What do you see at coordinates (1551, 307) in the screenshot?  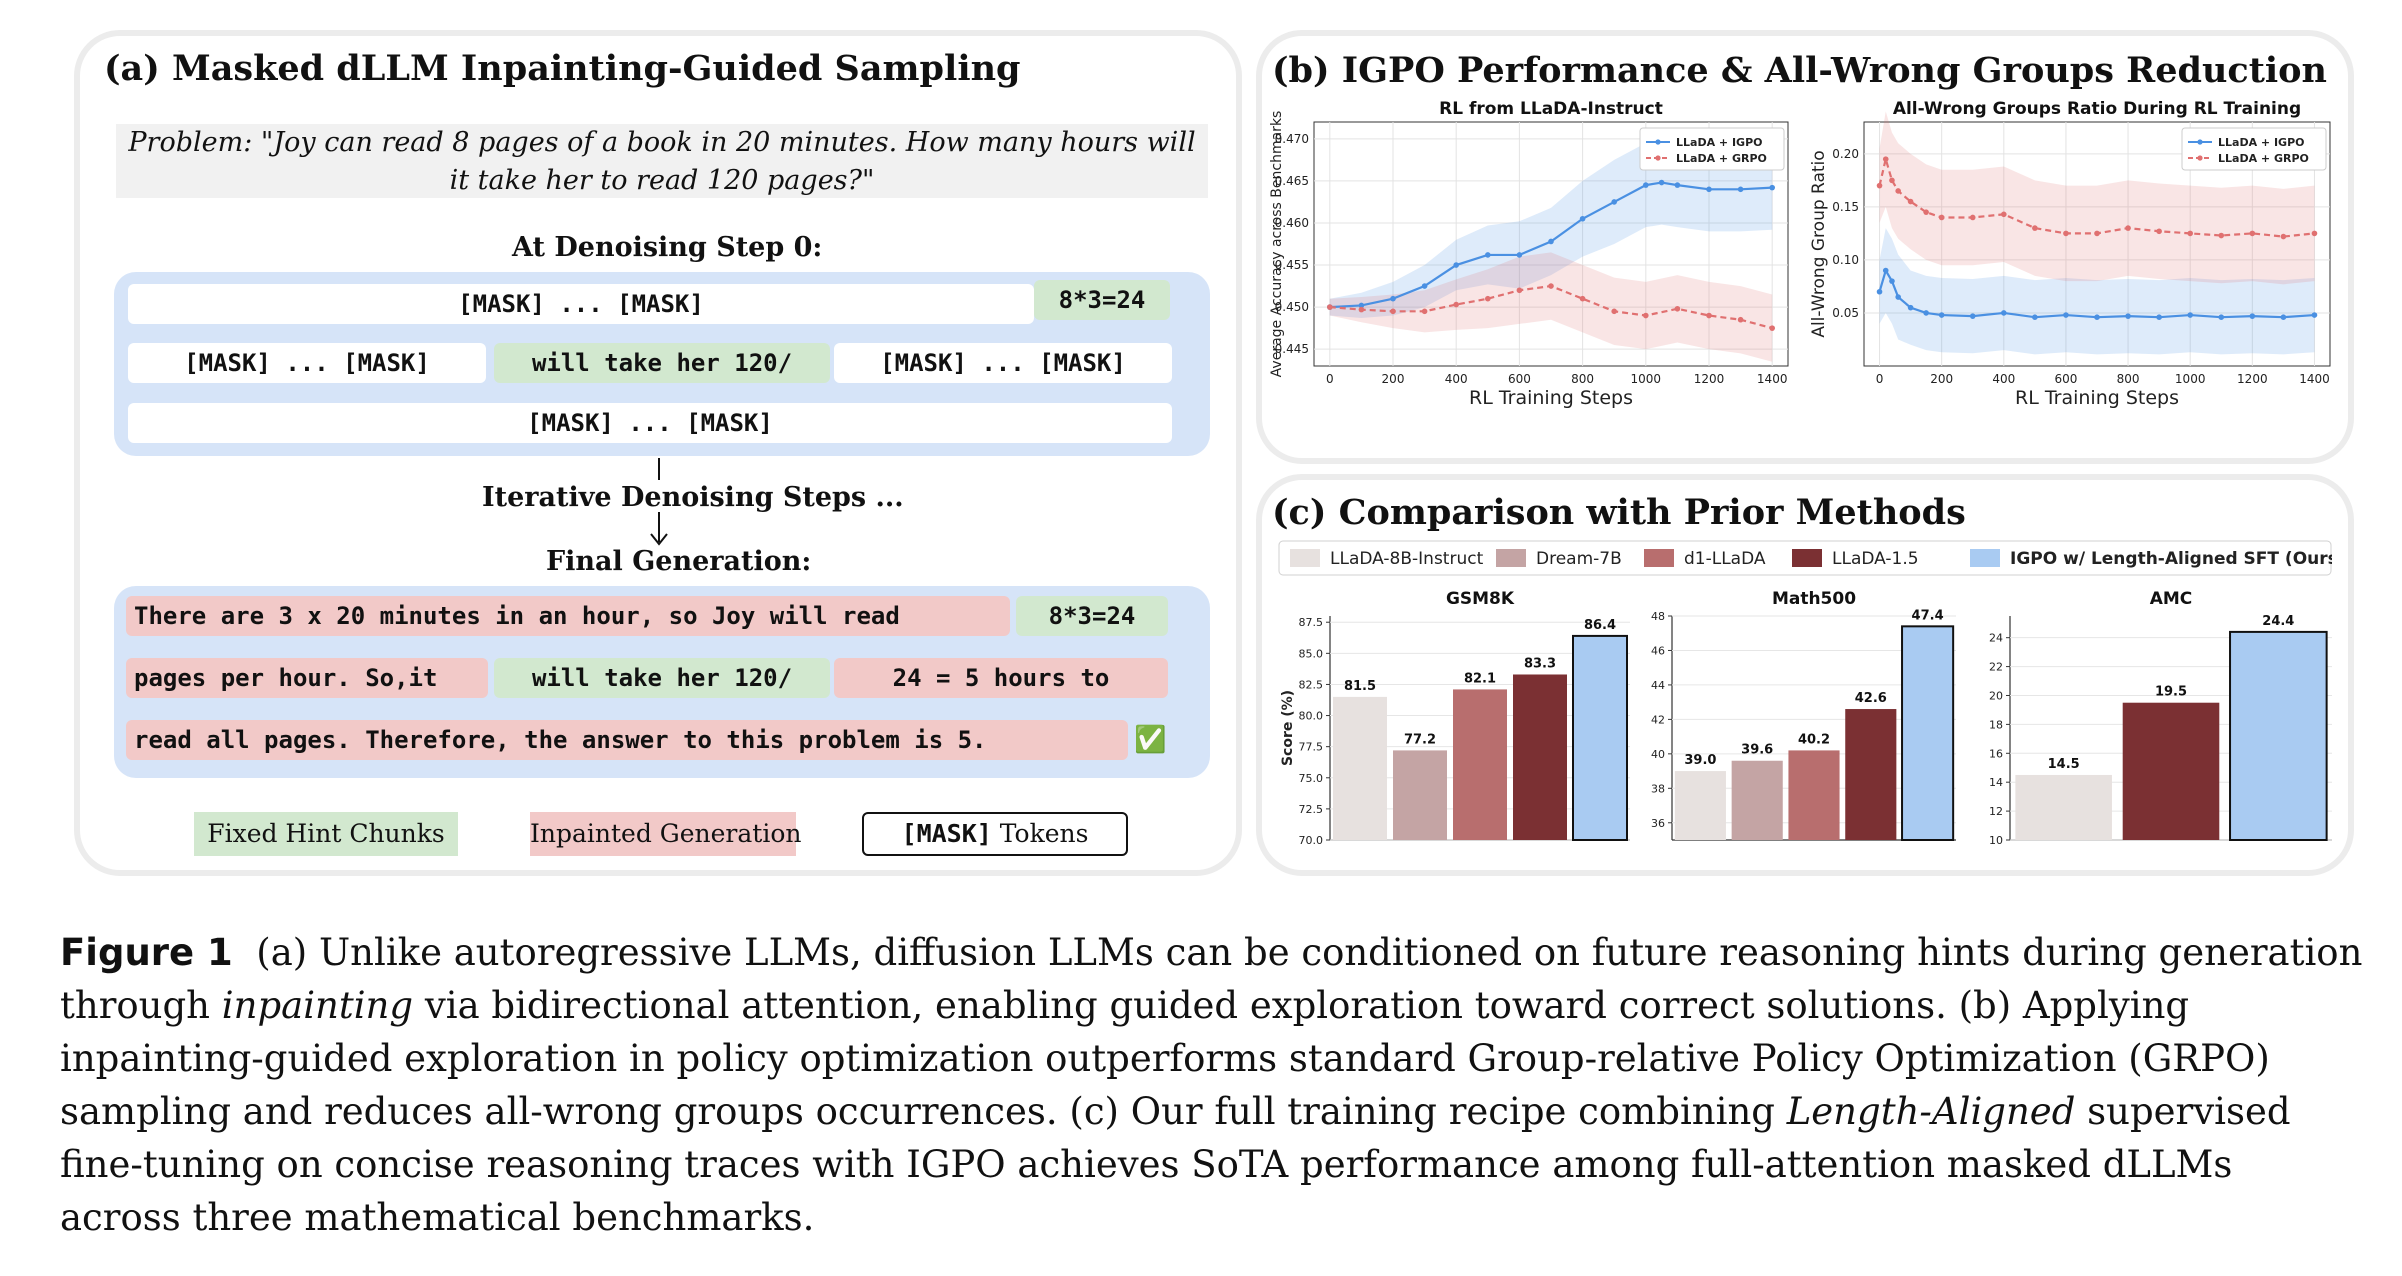 I see `confidence-band` at bounding box center [1551, 307].